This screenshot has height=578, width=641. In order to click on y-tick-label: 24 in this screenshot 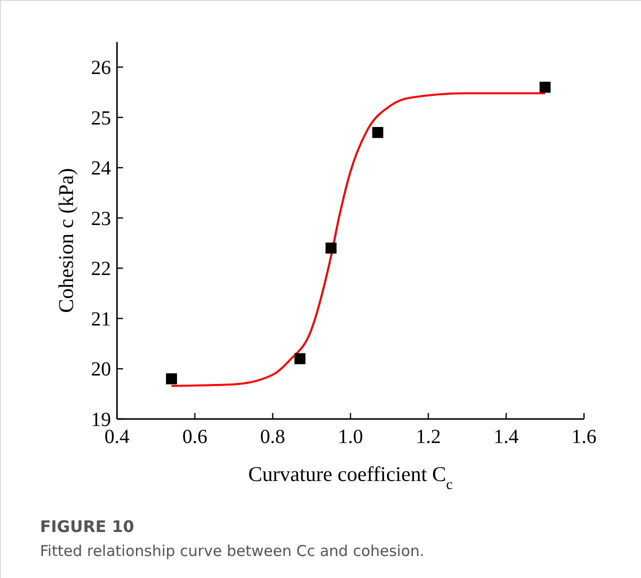, I will do `click(101, 169)`.